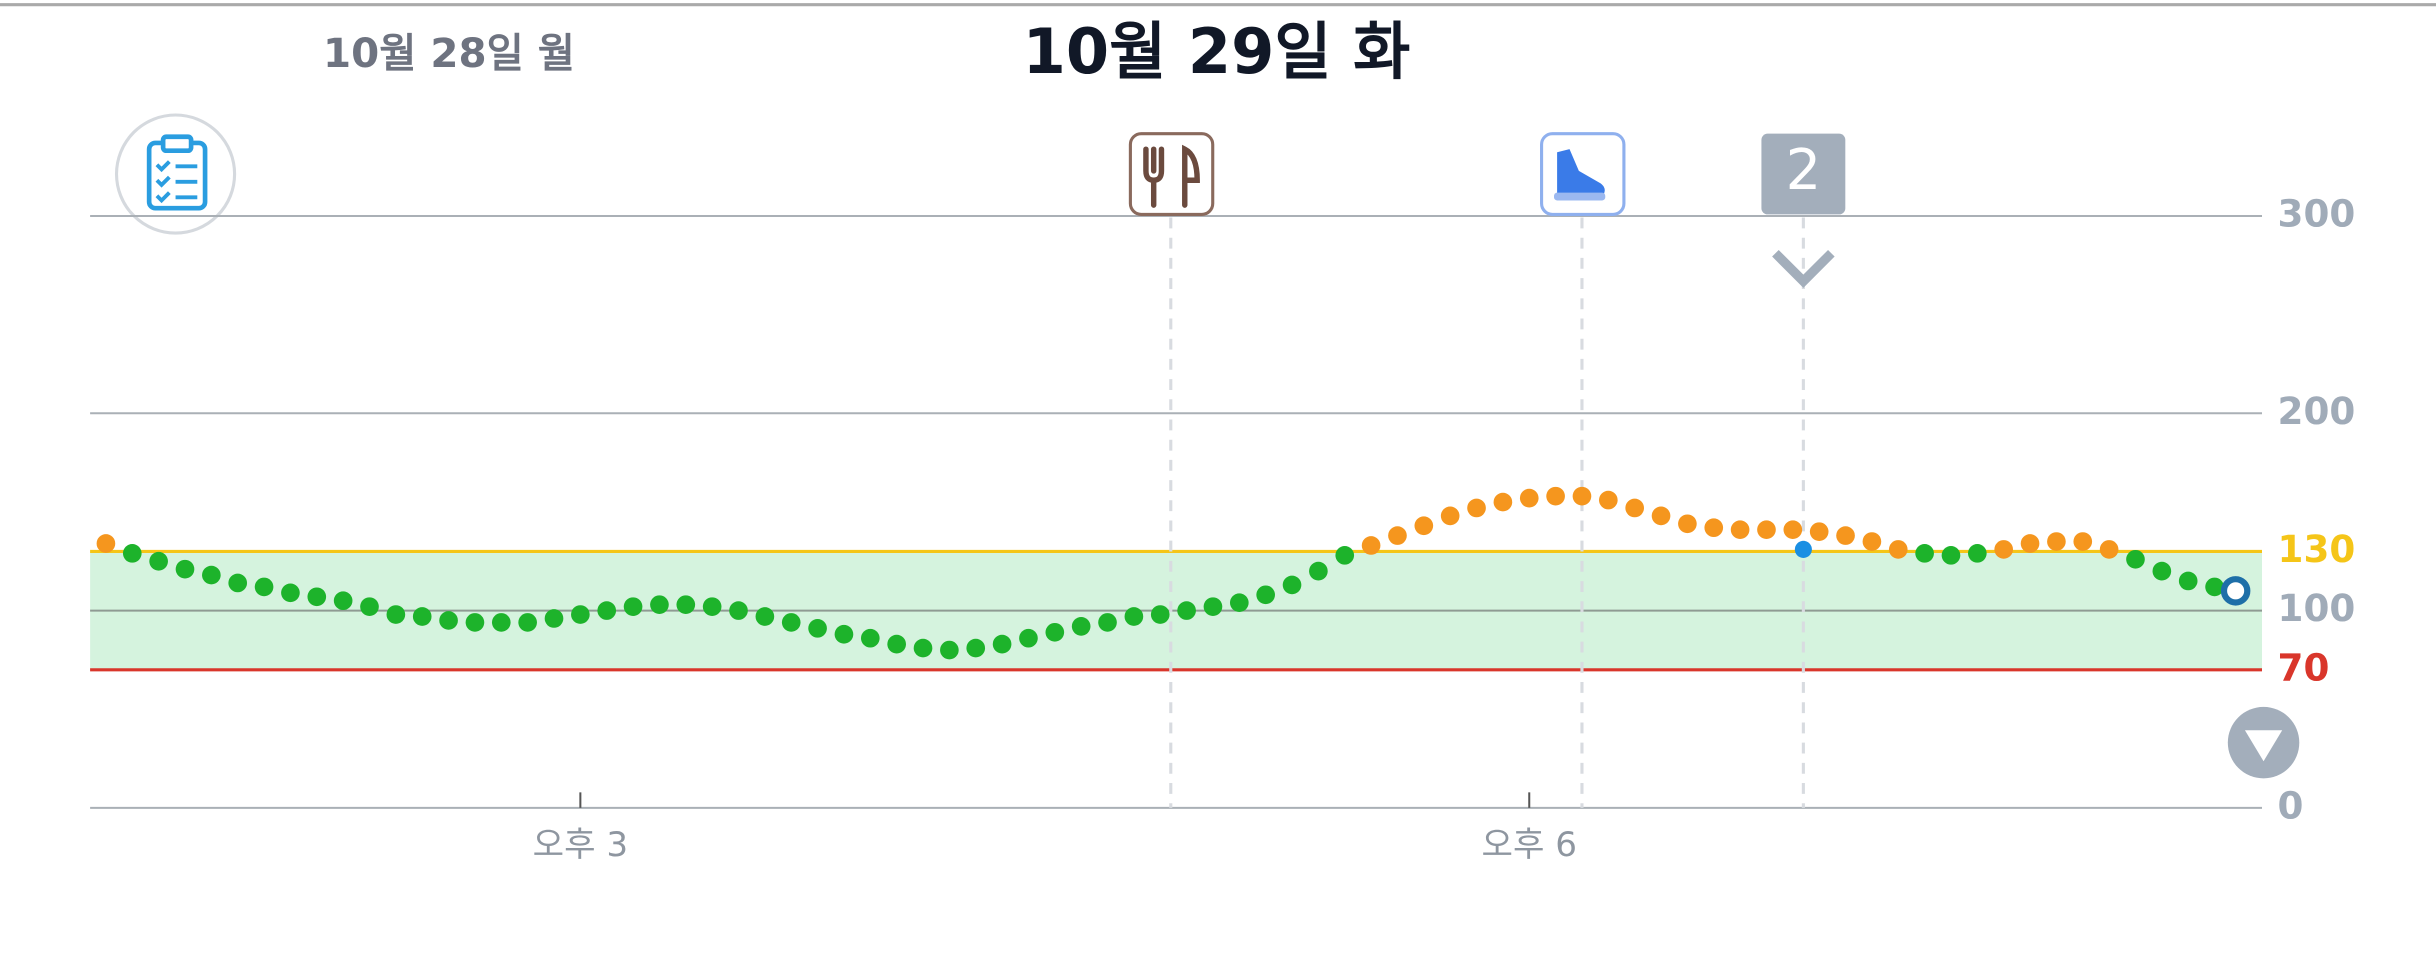 The image size is (2436, 967). Describe the element at coordinates (2291, 805) in the screenshot. I see `y-tick-label: 0` at that location.